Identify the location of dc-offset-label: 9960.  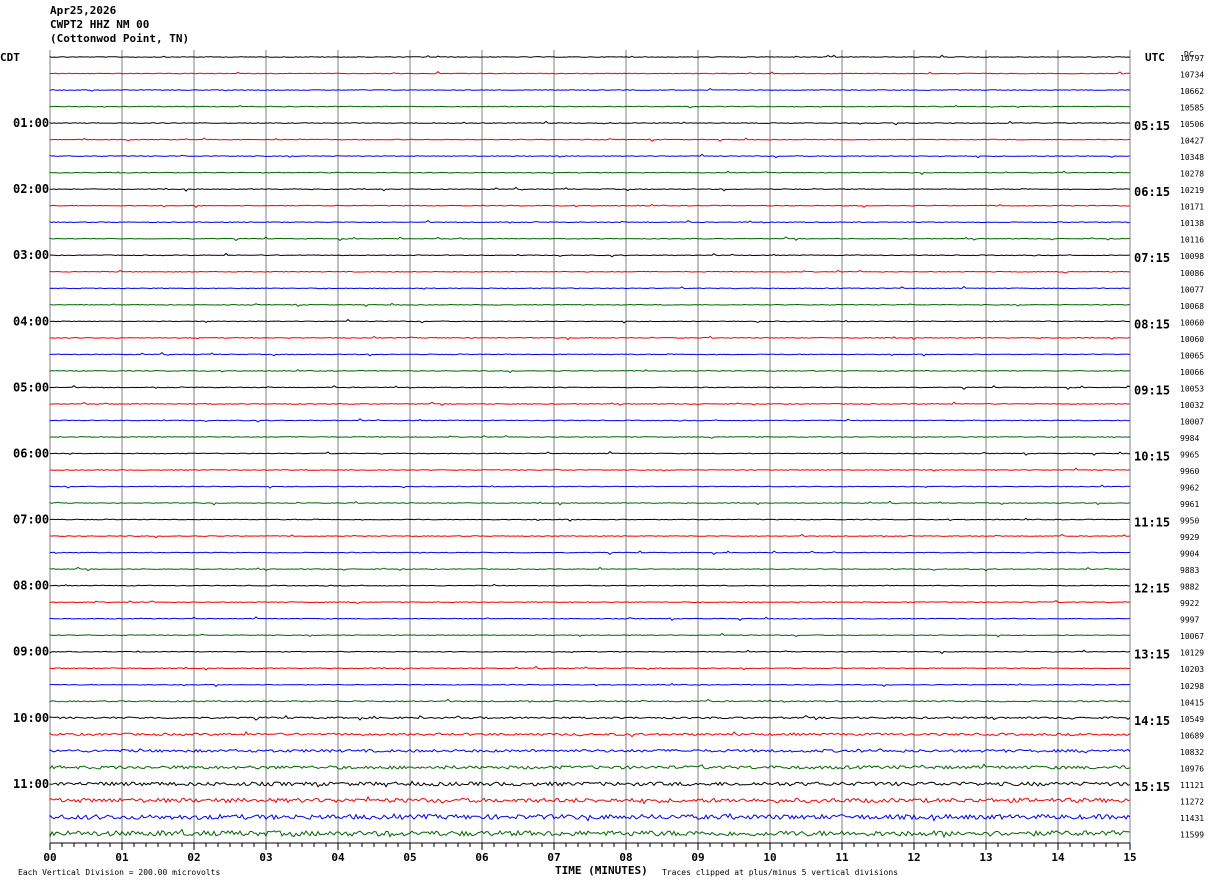
(1189, 471).